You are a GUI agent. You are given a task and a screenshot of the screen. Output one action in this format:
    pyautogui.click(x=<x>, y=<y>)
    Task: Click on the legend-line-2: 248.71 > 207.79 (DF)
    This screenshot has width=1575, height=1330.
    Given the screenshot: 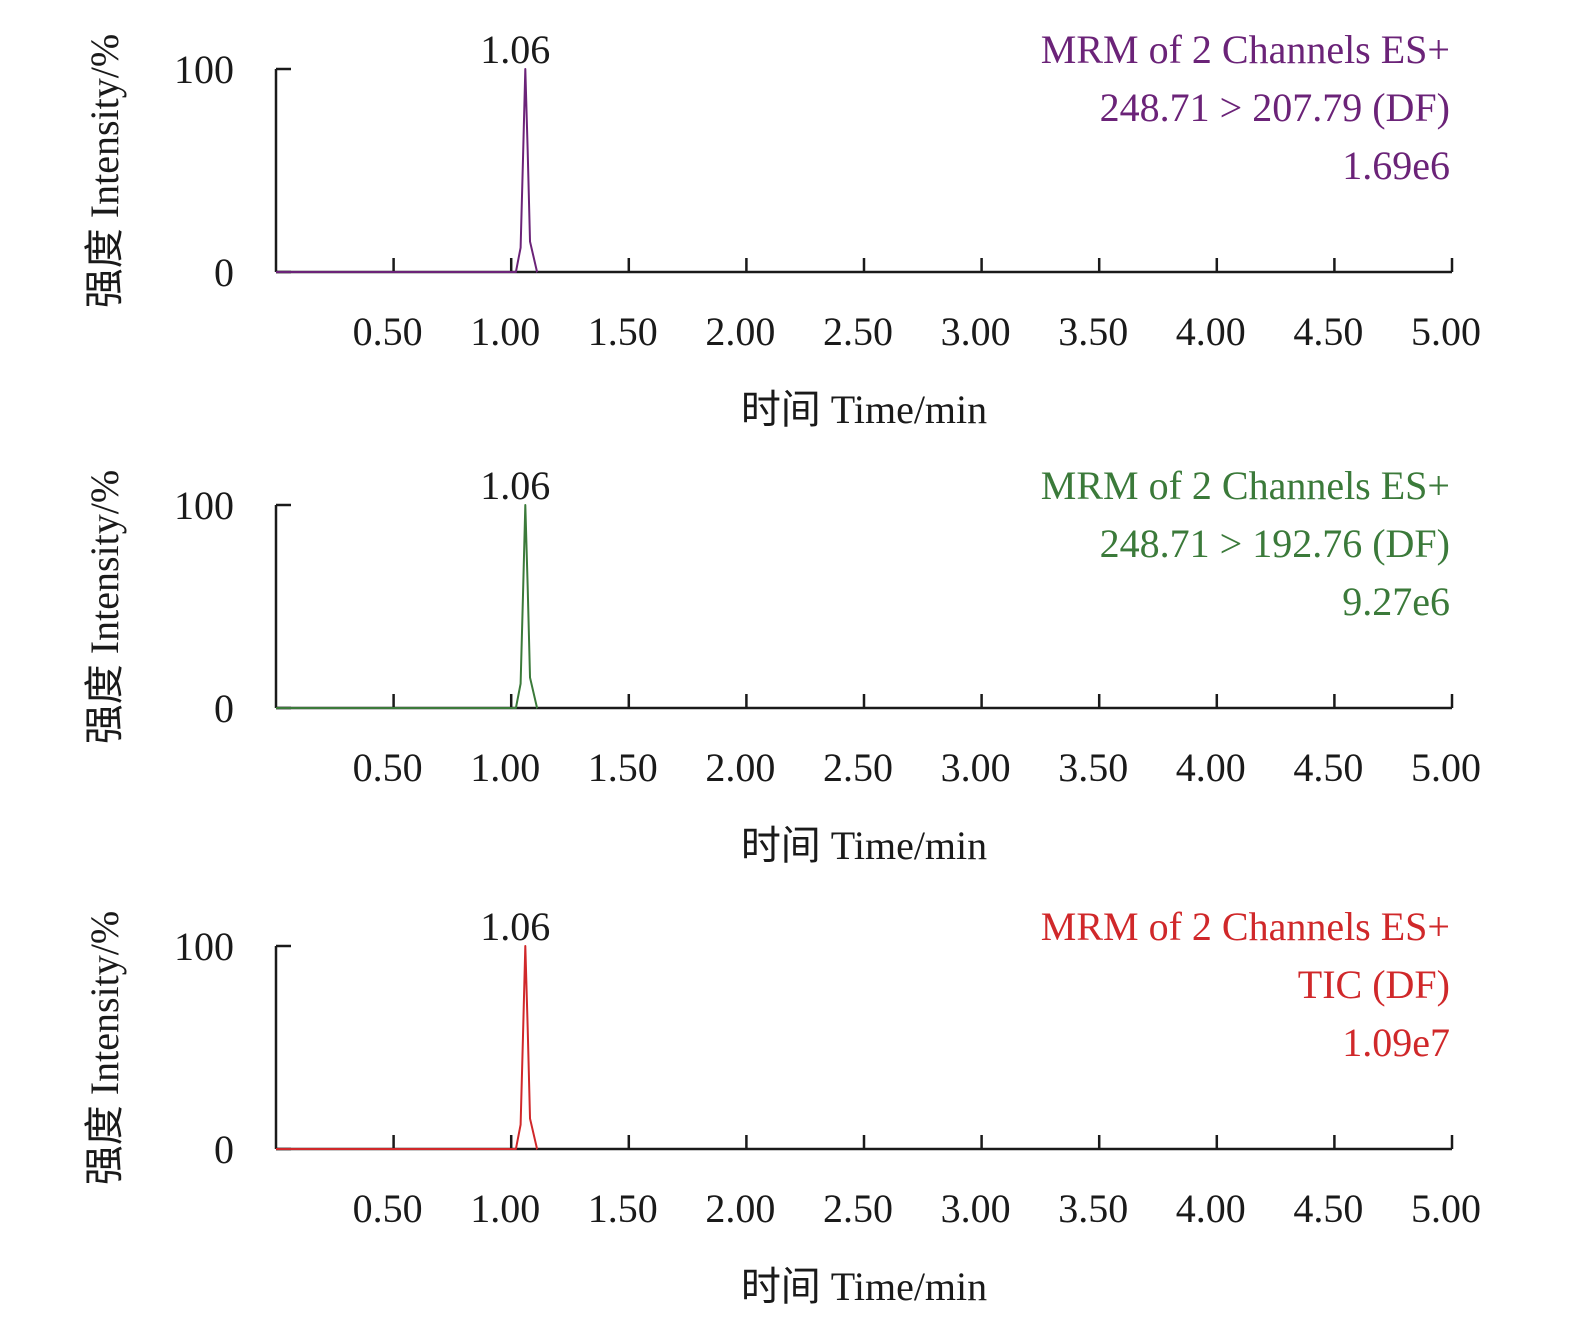 What is the action you would take?
    pyautogui.click(x=1275, y=107)
    